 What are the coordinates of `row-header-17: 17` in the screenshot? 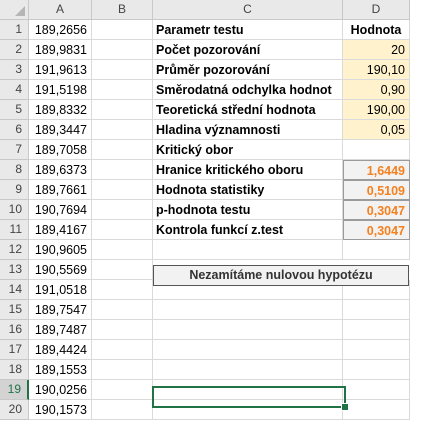 It's located at (14, 350).